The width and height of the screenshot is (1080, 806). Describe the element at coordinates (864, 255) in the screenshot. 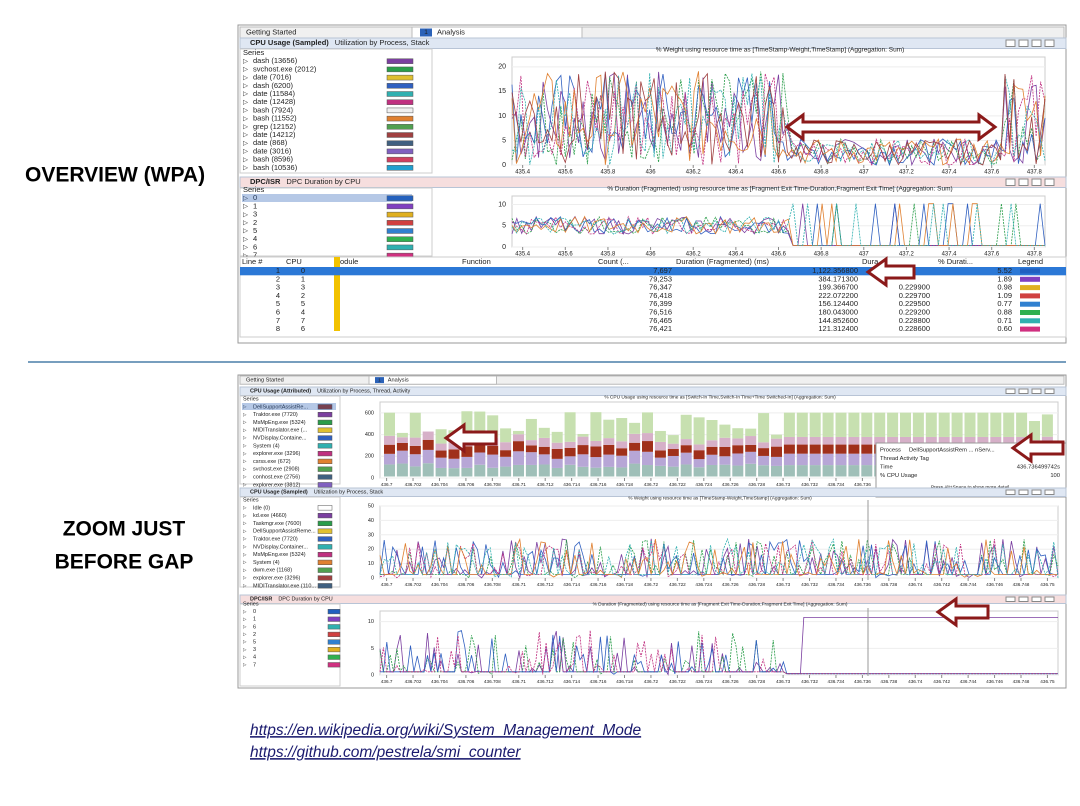

I see `x-tick-label: 437` at that location.